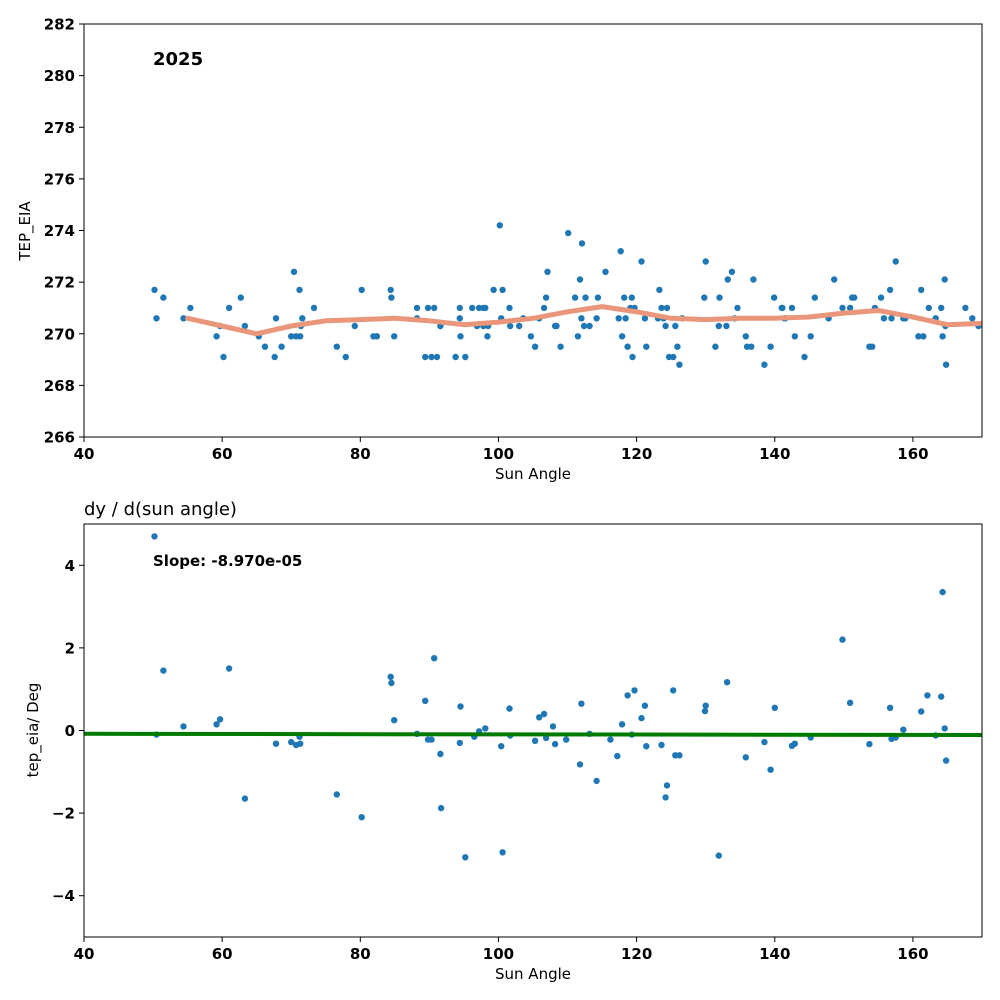 The image size is (1000, 1000). I want to click on p2-y-tick-label: 2, so click(70, 648).